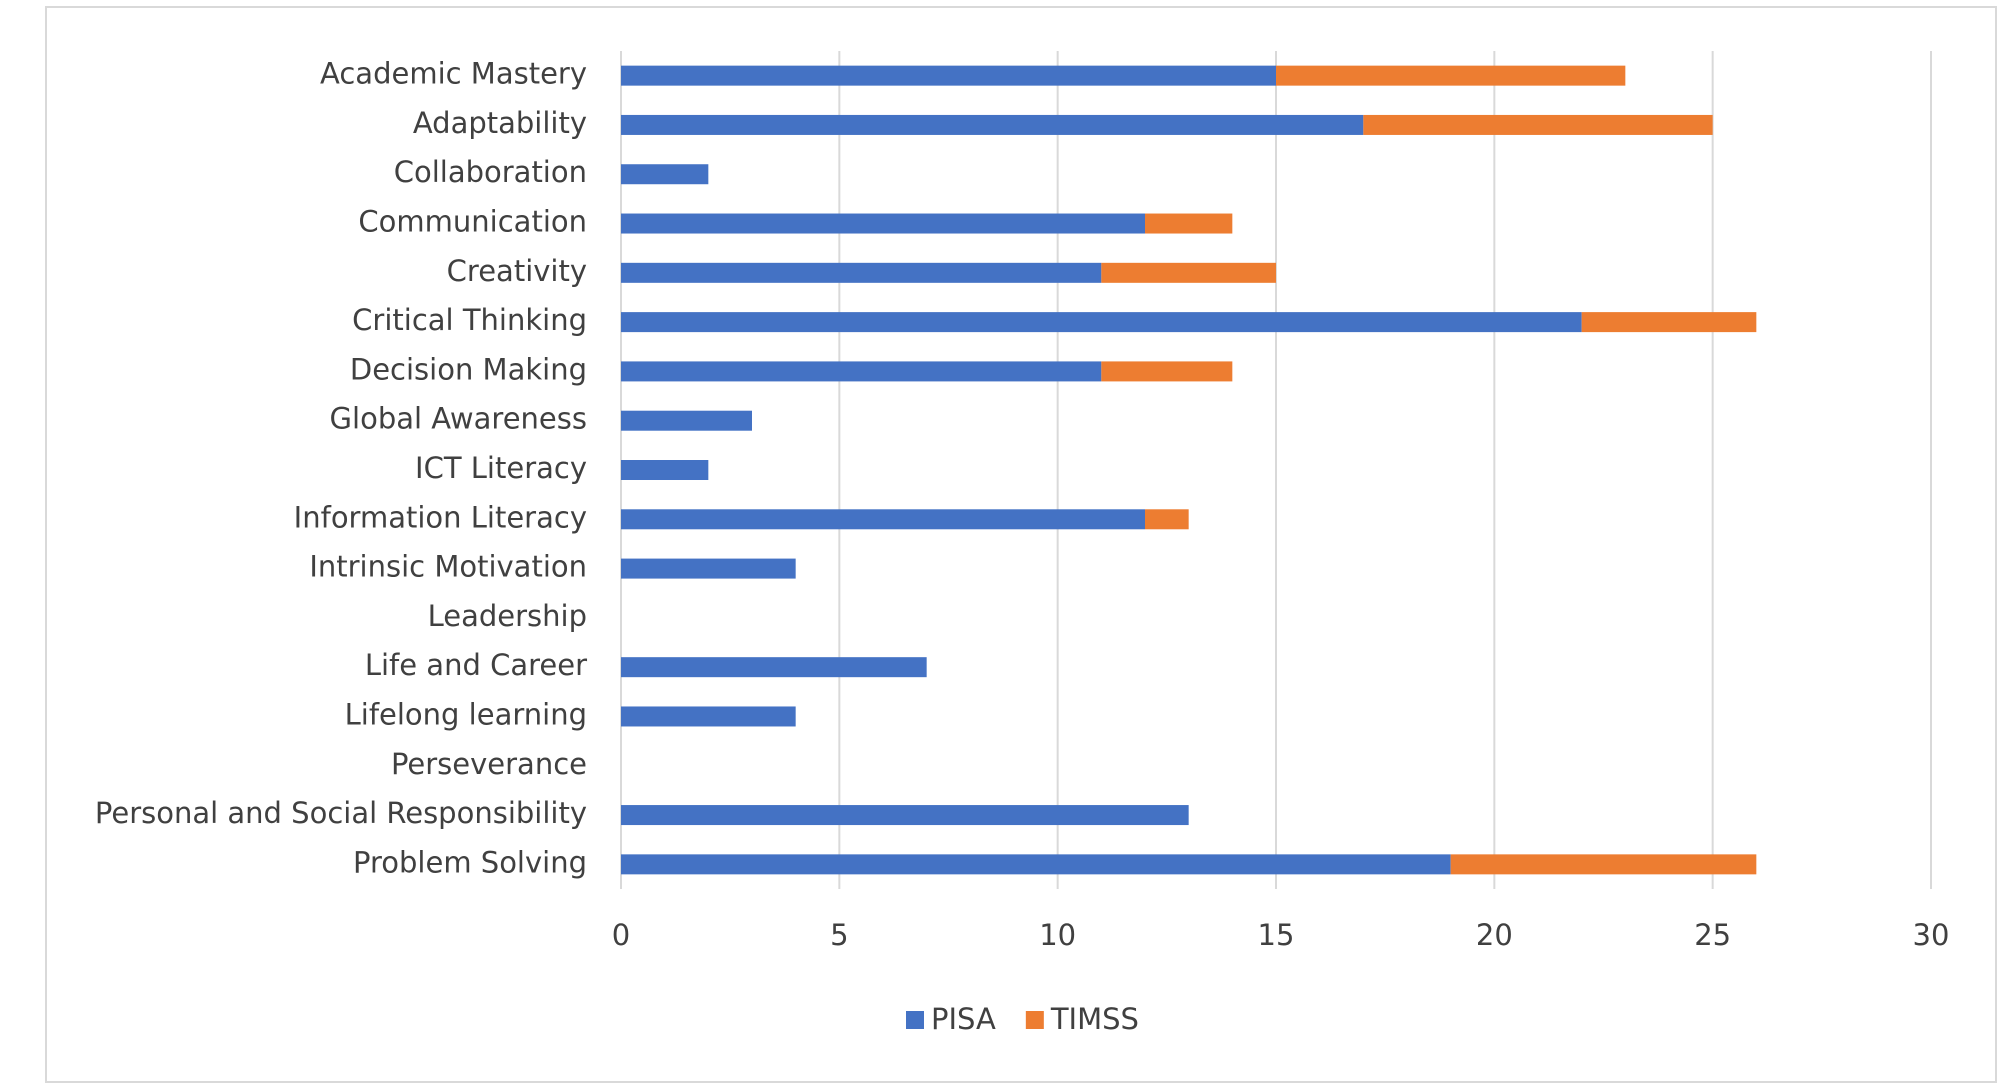 The width and height of the screenshot is (2000, 1085). I want to click on y-tick-label: Intrinsic Motivation, so click(448, 567).